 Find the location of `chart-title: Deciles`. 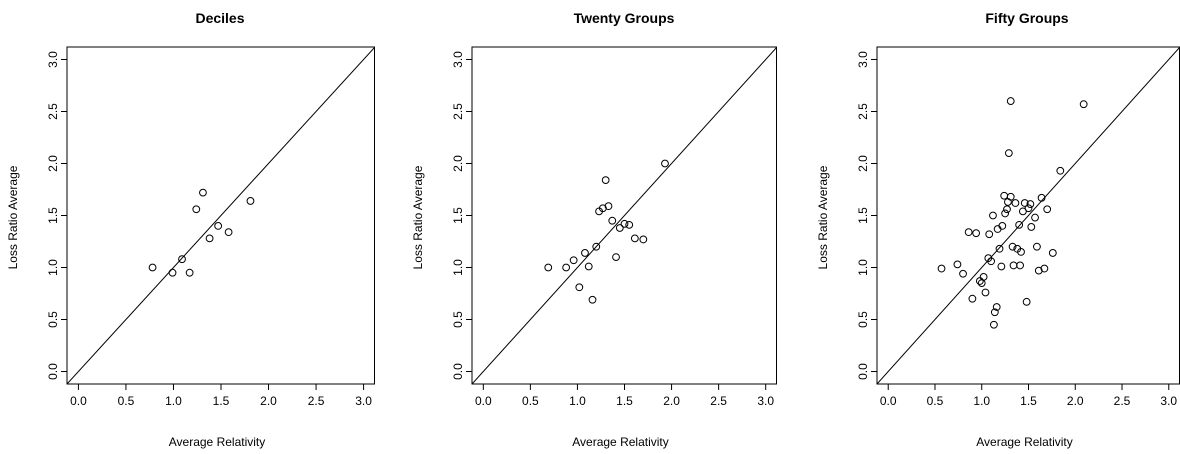

chart-title: Deciles is located at coordinates (219, 18).